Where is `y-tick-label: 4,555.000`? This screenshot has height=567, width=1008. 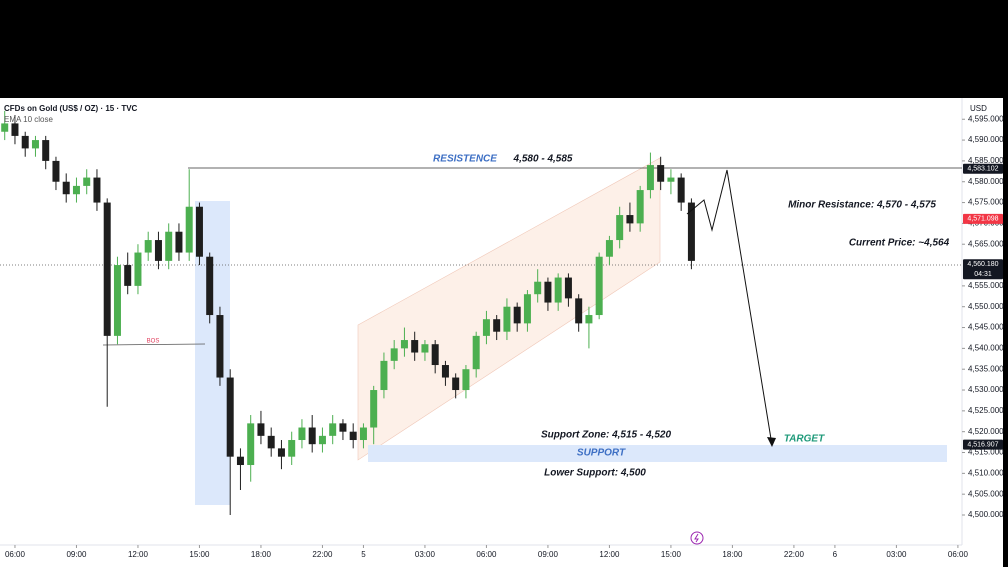
y-tick-label: 4,555.000 is located at coordinates (986, 285).